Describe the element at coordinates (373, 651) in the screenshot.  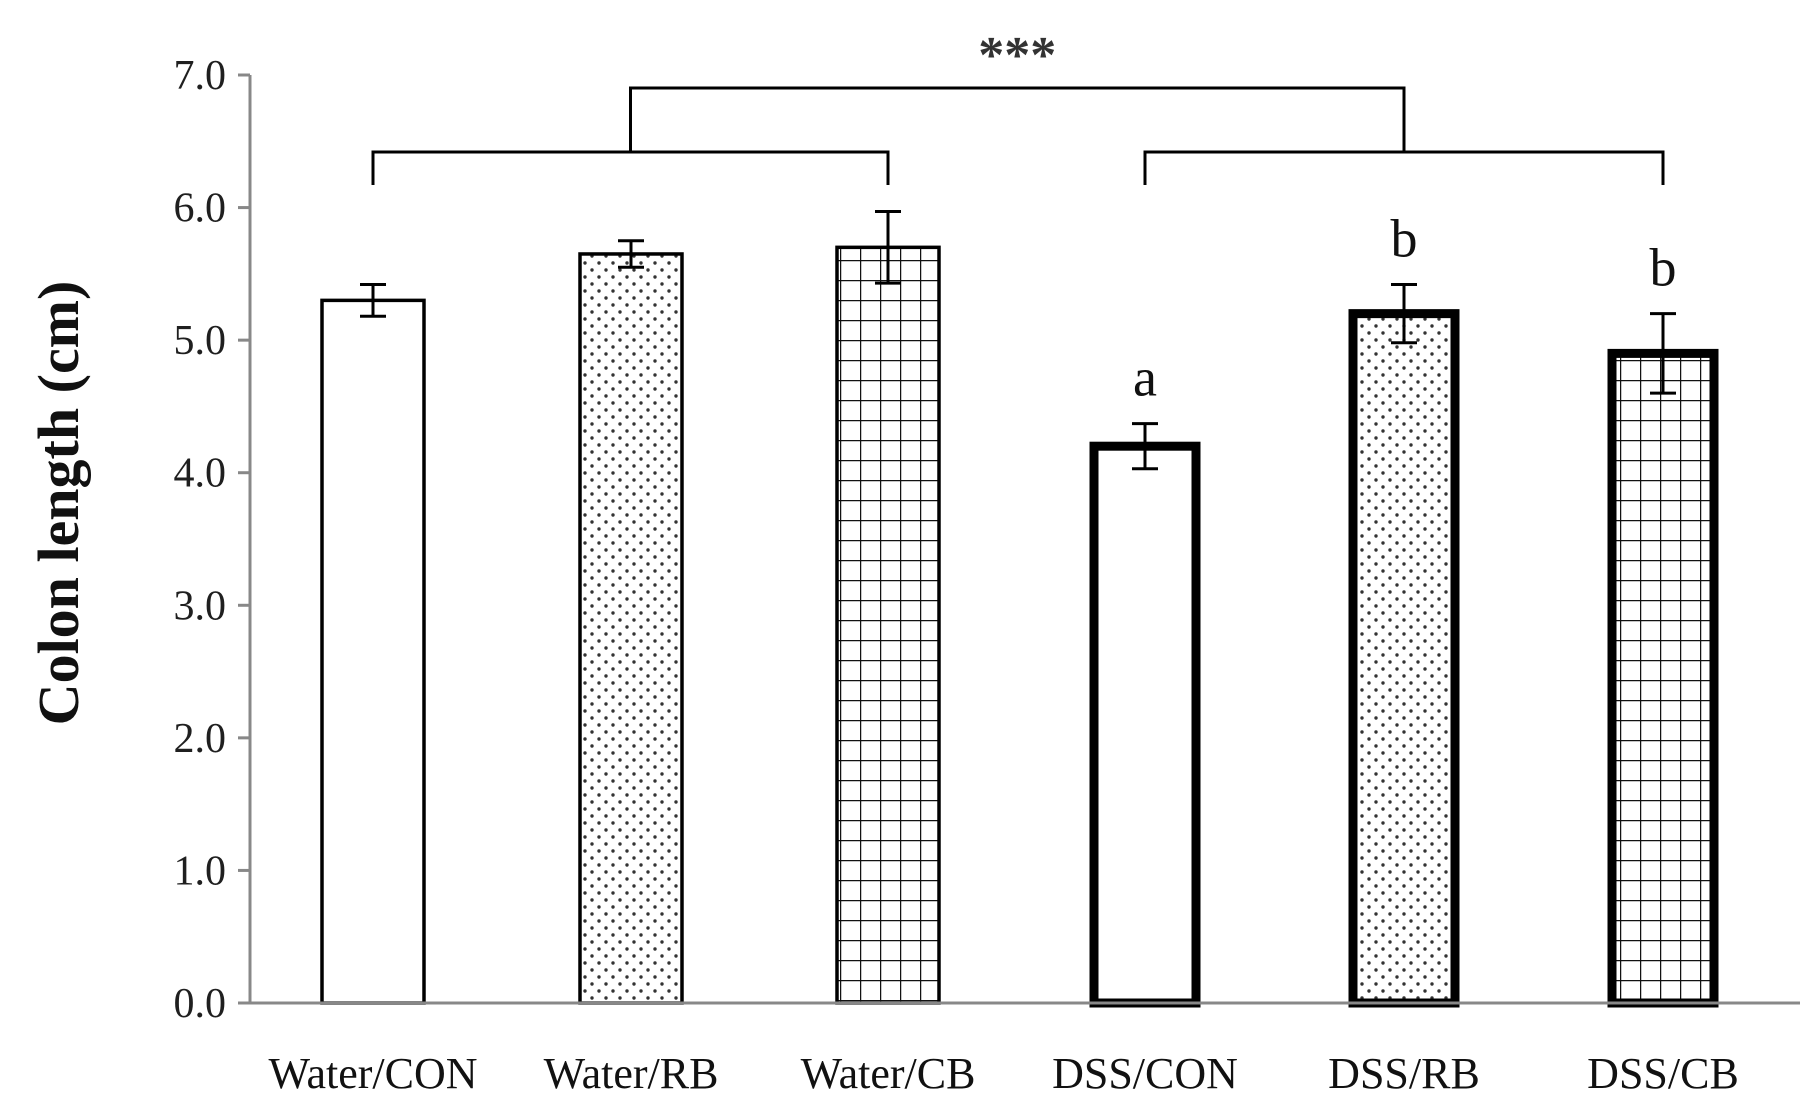
I see `bar-water-con` at that location.